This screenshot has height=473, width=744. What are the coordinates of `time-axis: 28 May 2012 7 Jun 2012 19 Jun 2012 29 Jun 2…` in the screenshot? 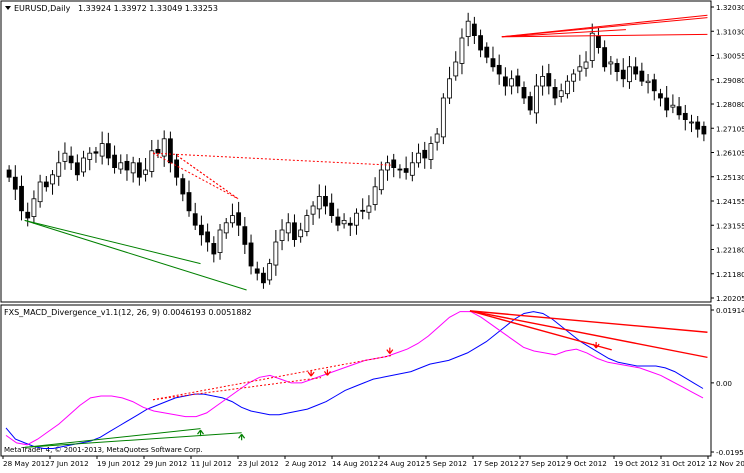 It's located at (373, 462).